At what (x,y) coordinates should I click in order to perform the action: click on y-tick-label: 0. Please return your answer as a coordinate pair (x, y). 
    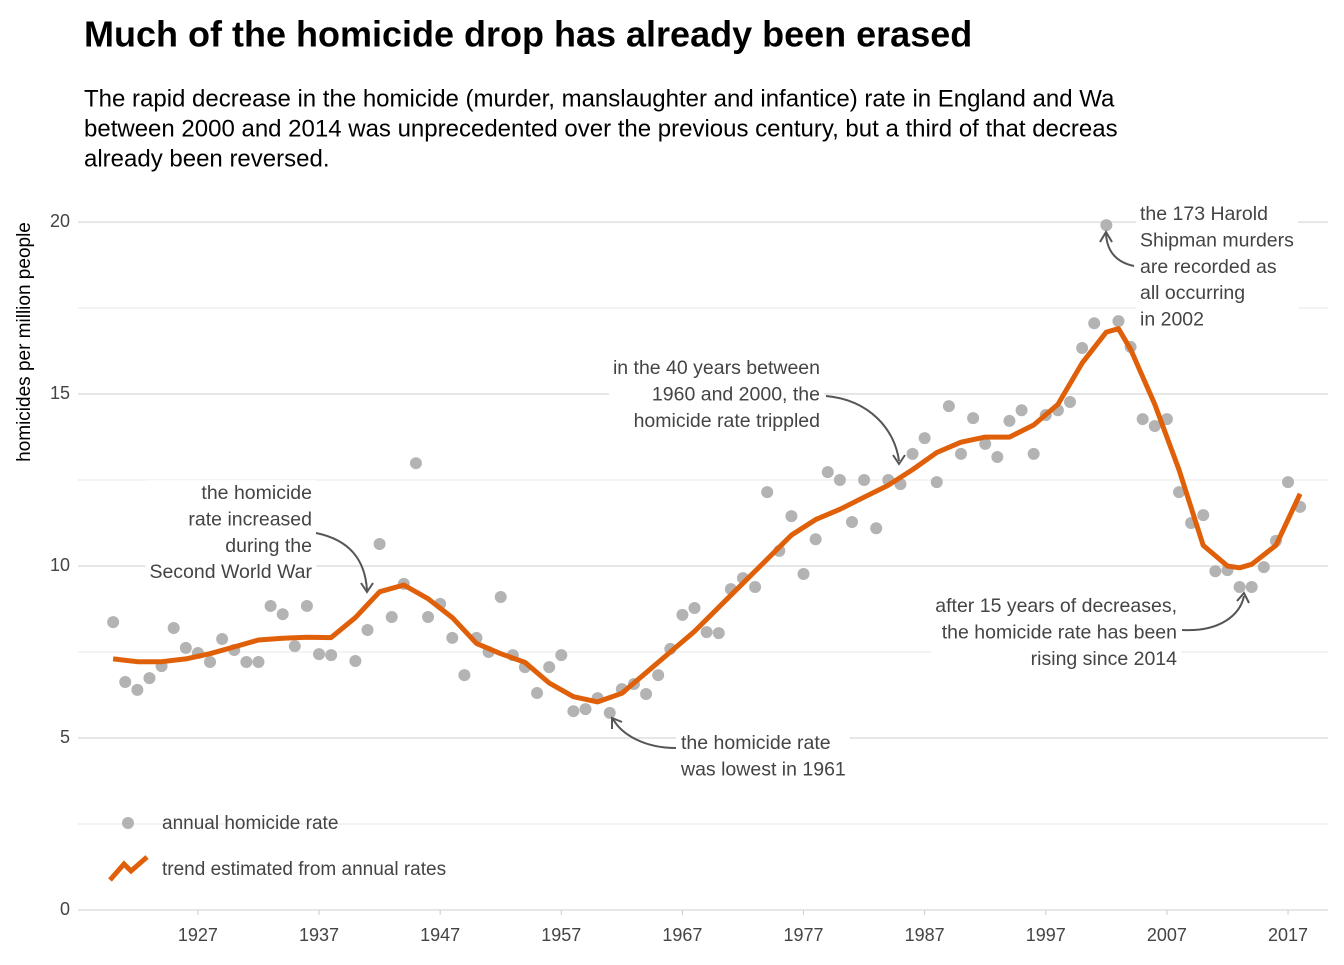
    Looking at the image, I should click on (65, 909).